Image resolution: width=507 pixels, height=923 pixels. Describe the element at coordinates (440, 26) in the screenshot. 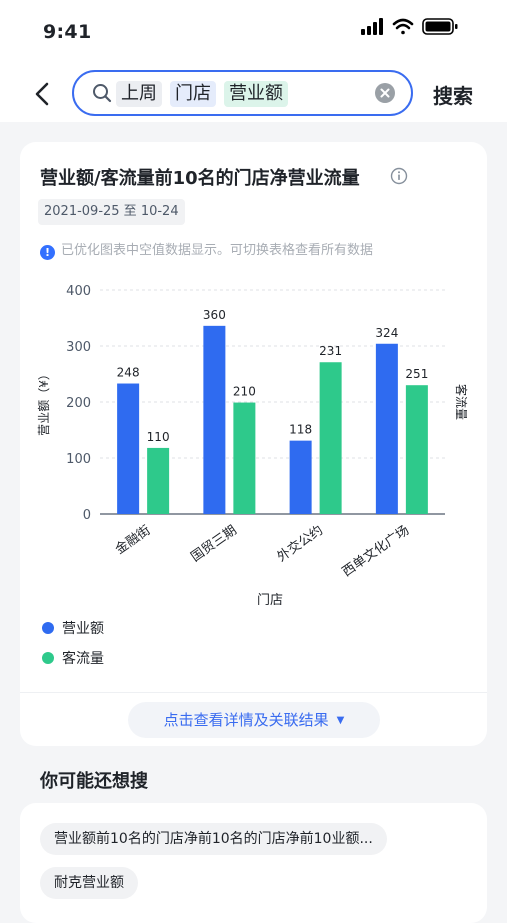

I see `battery-icon` at that location.